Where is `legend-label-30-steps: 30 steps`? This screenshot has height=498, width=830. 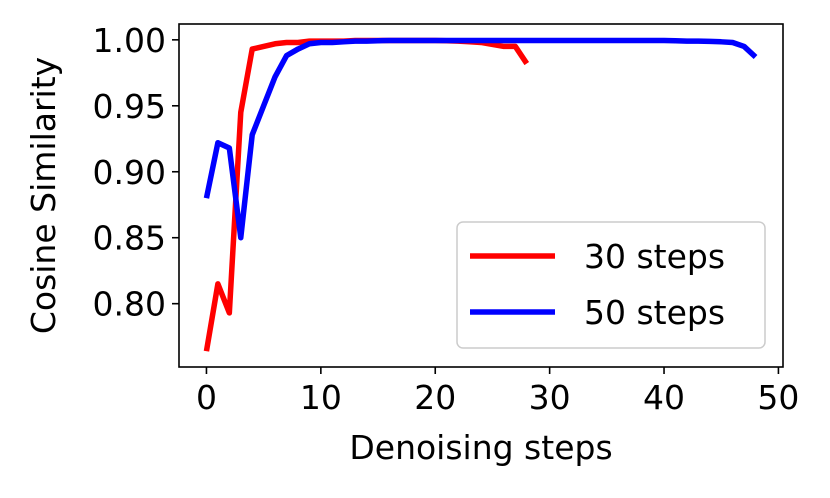 legend-label-30-steps: 30 steps is located at coordinates (654, 256).